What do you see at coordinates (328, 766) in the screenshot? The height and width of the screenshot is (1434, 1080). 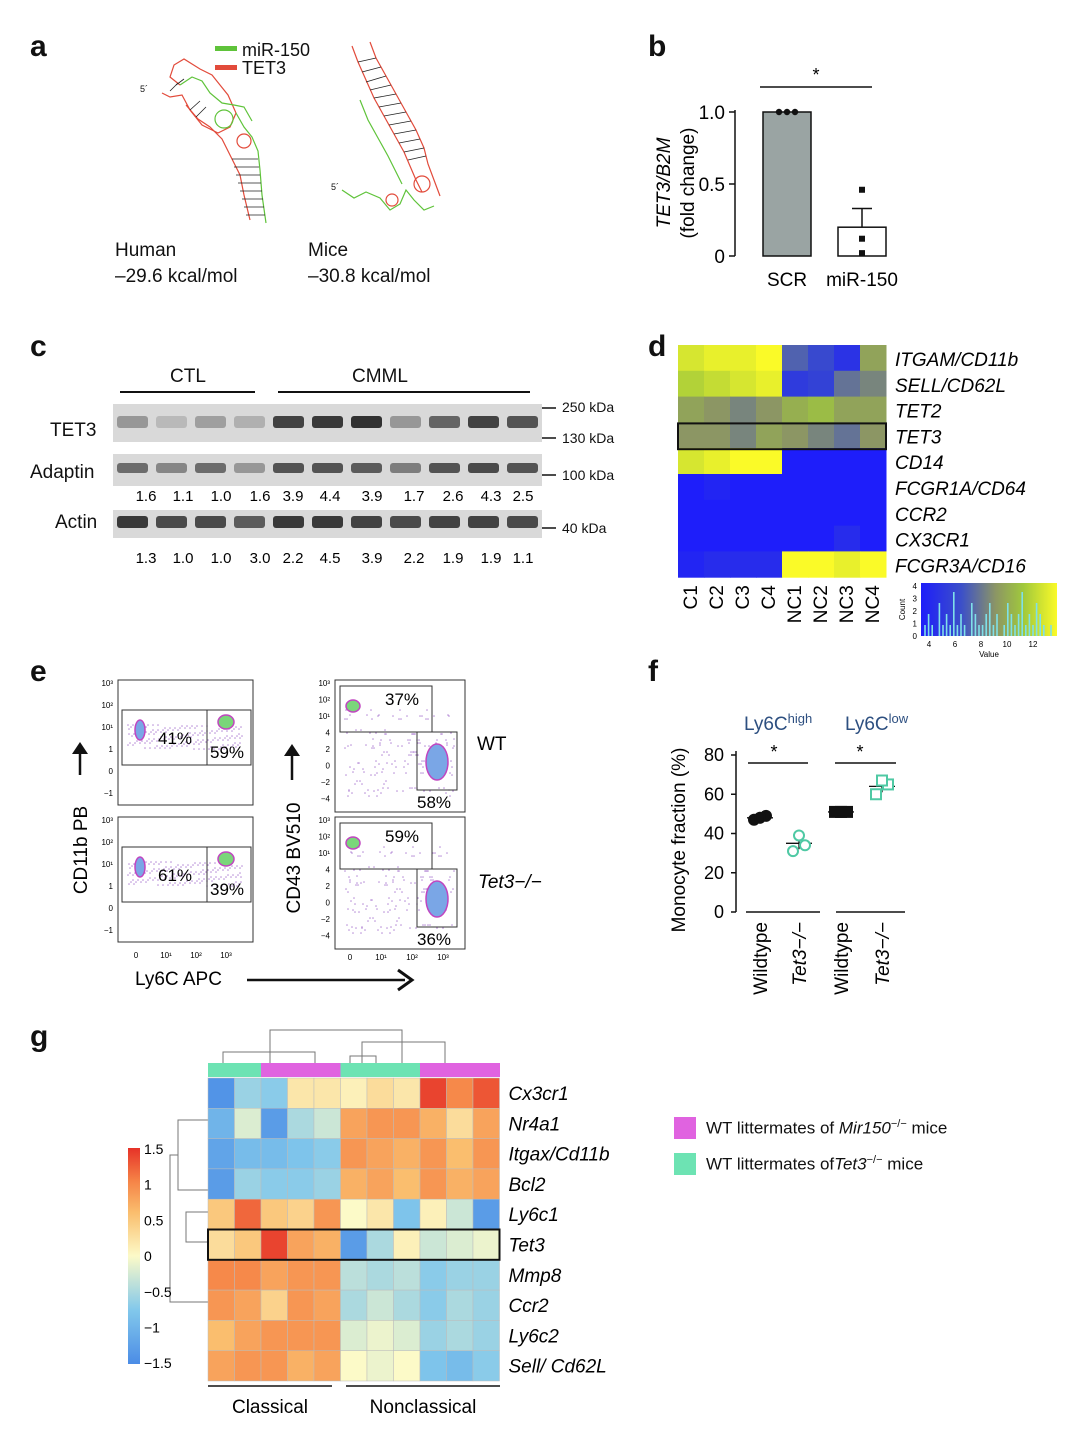 I see `y-tick-label: 0` at bounding box center [328, 766].